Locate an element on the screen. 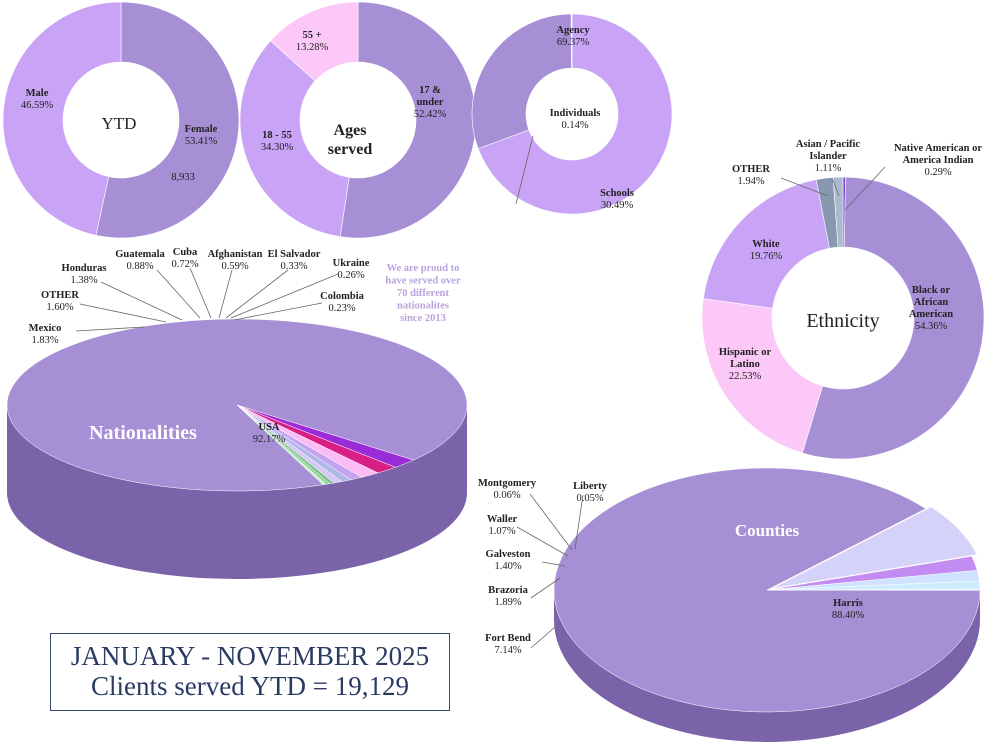 The image size is (989, 744). gender-donut is located at coordinates (121, 120).